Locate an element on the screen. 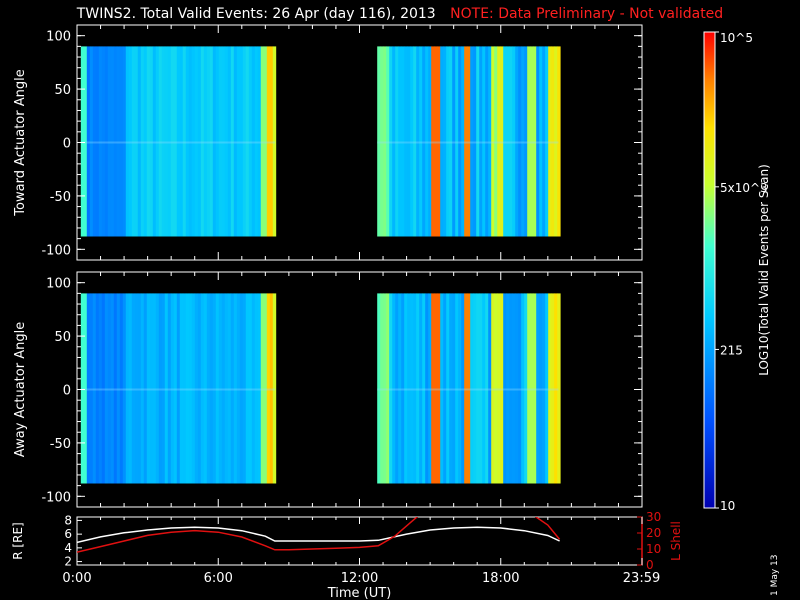 The width and height of the screenshot is (800, 600). radial-distance-line is located at coordinates (318, 535).